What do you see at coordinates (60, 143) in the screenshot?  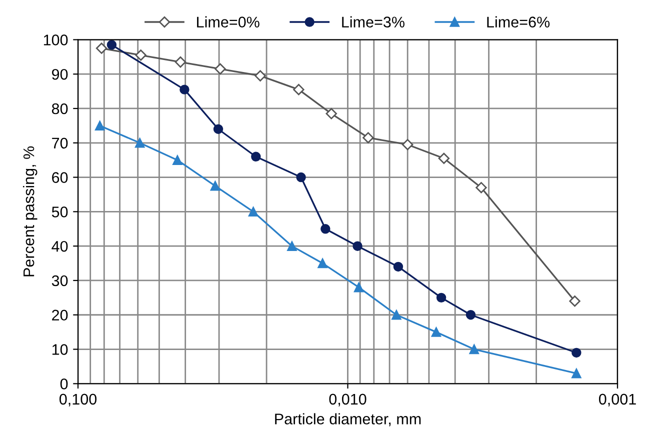 I see `y-tick-label: 70` at bounding box center [60, 143].